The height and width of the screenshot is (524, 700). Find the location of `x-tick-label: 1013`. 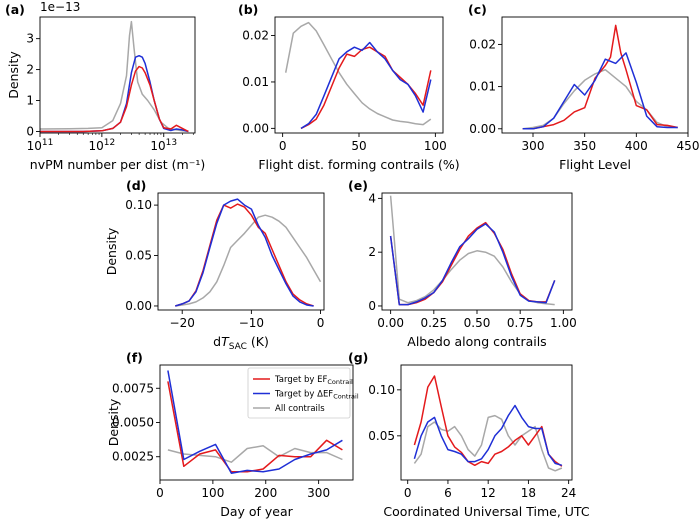

x-tick-label: 1013 is located at coordinates (163, 145).